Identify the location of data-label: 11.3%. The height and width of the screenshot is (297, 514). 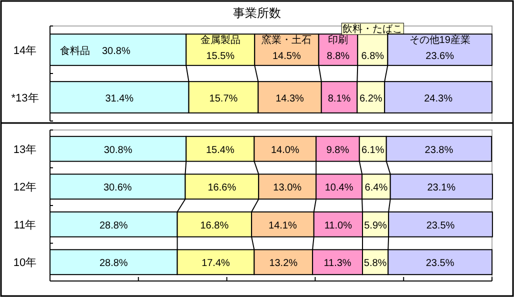
(338, 264).